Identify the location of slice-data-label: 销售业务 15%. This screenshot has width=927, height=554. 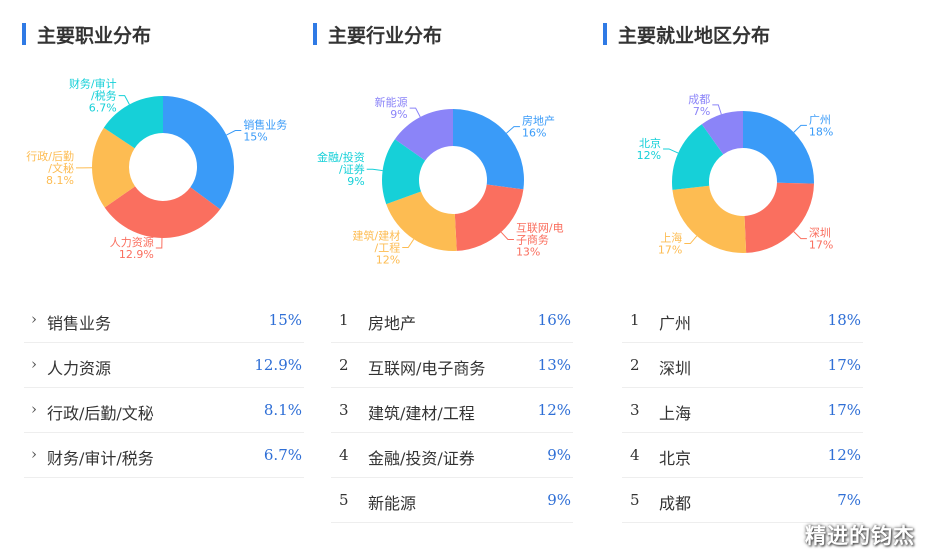
(265, 131).